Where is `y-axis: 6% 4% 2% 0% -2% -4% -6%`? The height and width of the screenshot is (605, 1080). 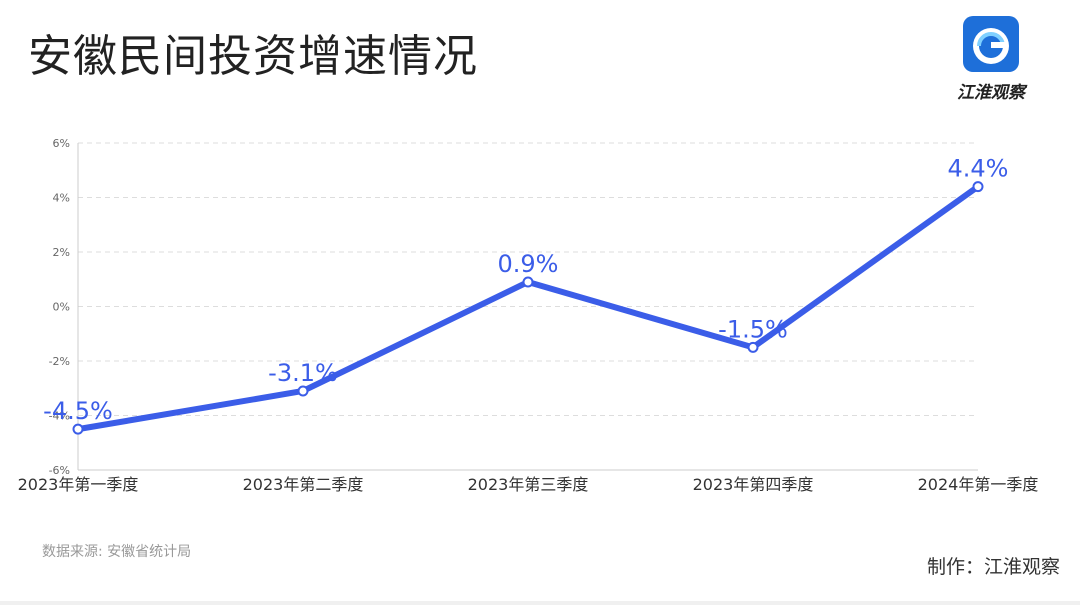 y-axis: 6% 4% 2% 0% -2% -4% -6% is located at coordinates (64, 307).